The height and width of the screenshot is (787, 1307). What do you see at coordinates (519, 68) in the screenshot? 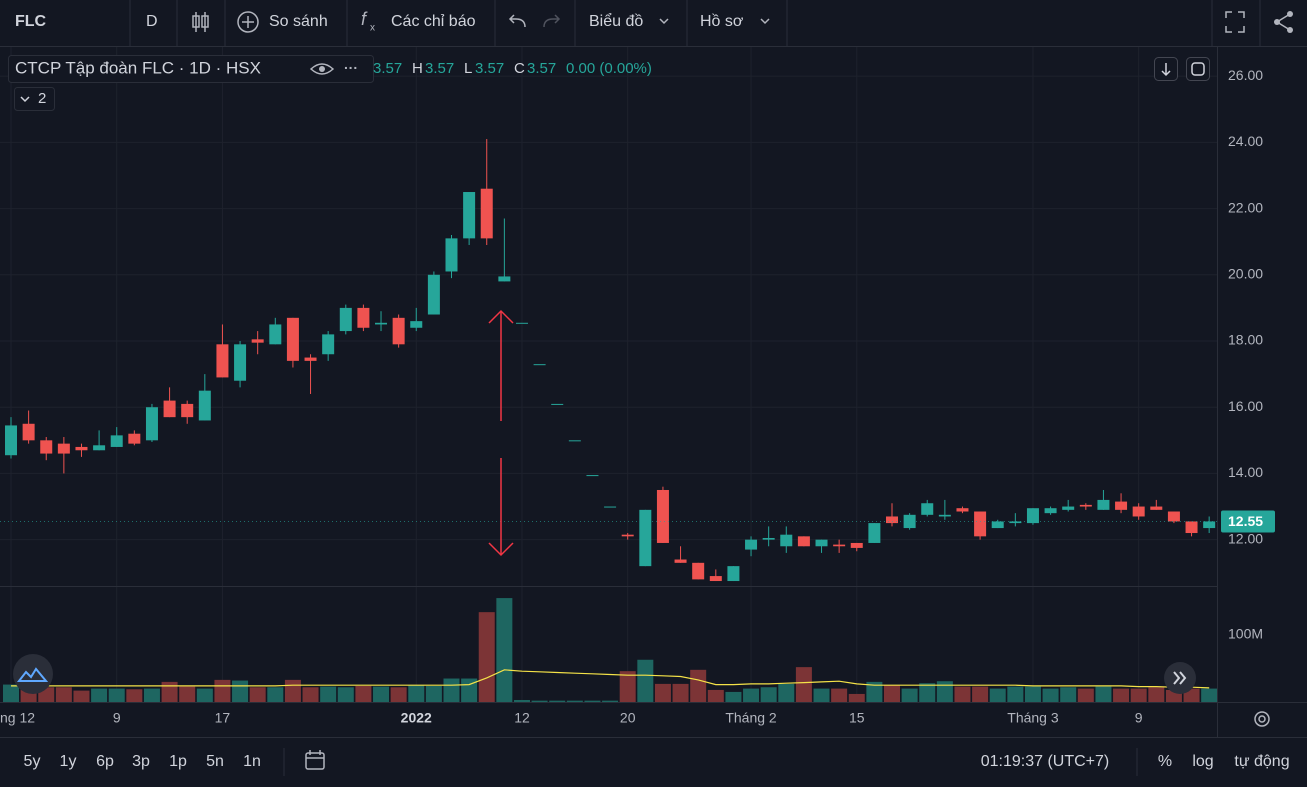
I see `legend-c-label: C` at bounding box center [519, 68].